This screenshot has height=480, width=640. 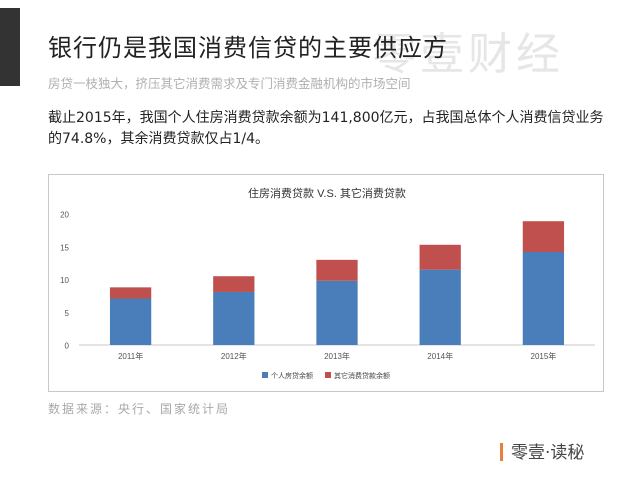 What do you see at coordinates (64, 280) in the screenshot?
I see `y-tick-label: 10` at bounding box center [64, 280].